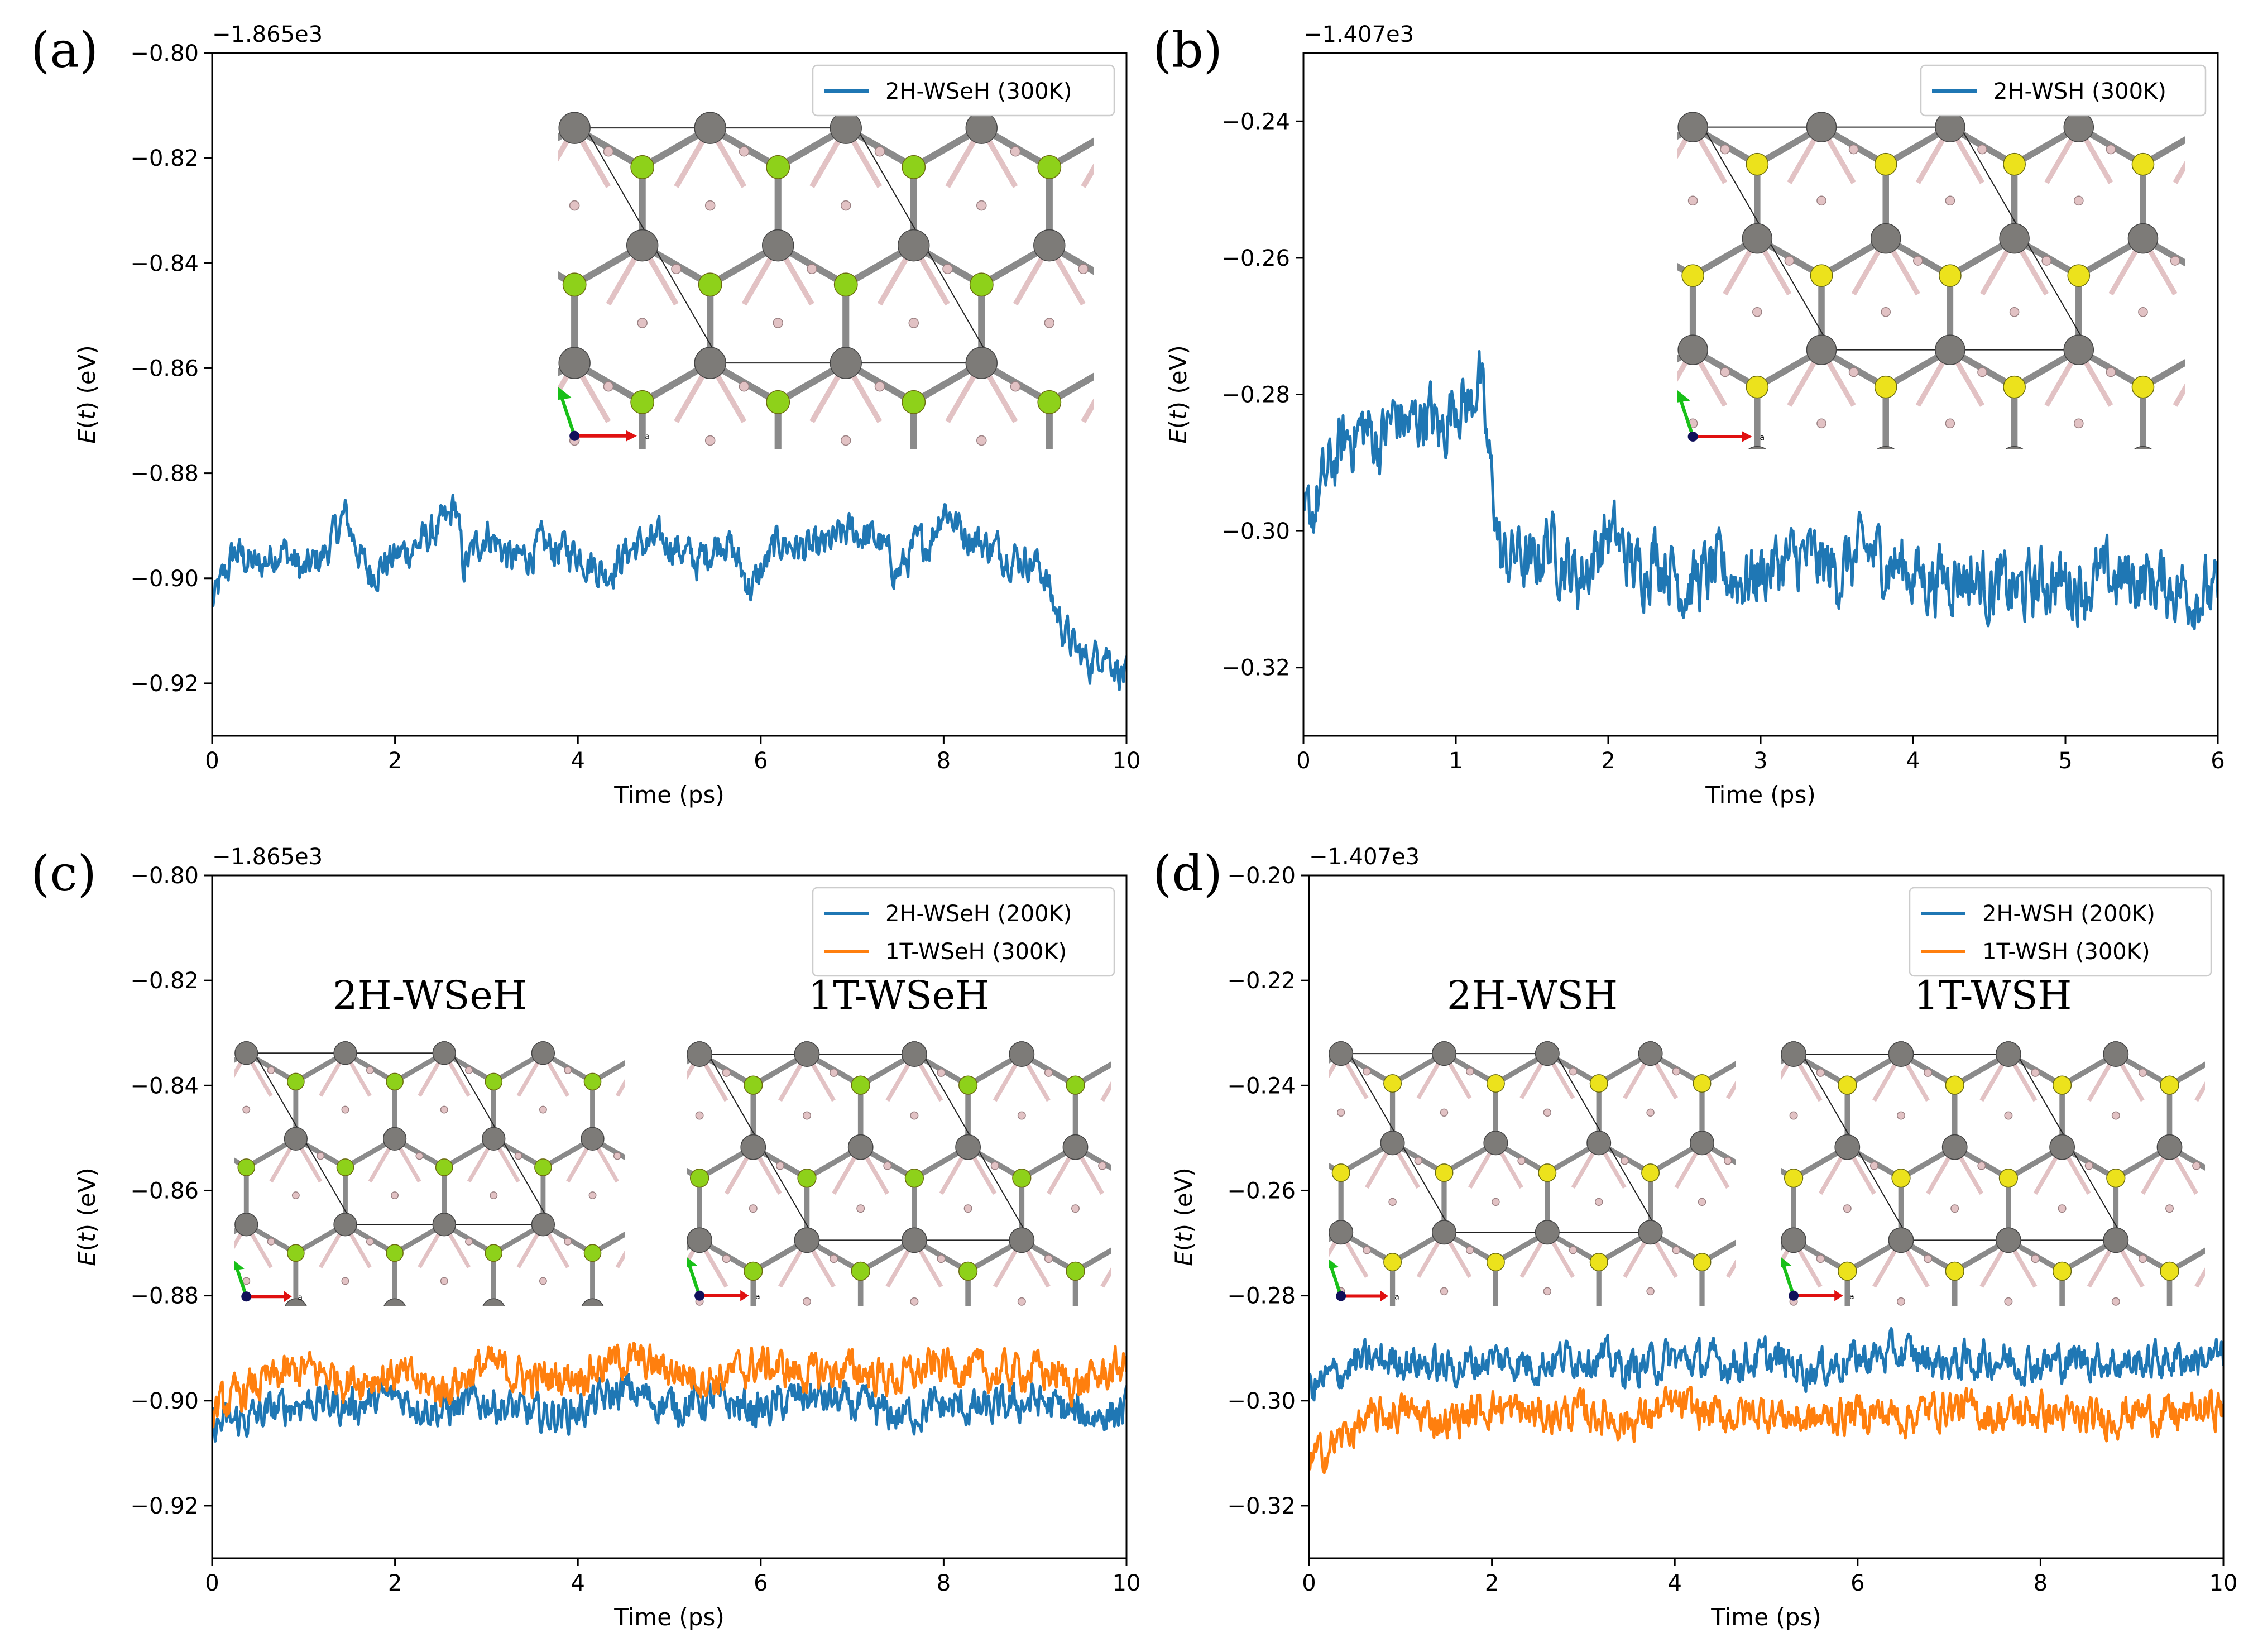  What do you see at coordinates (1842, 266) in the screenshot?
I see `crystal-inset: ab` at bounding box center [1842, 266].